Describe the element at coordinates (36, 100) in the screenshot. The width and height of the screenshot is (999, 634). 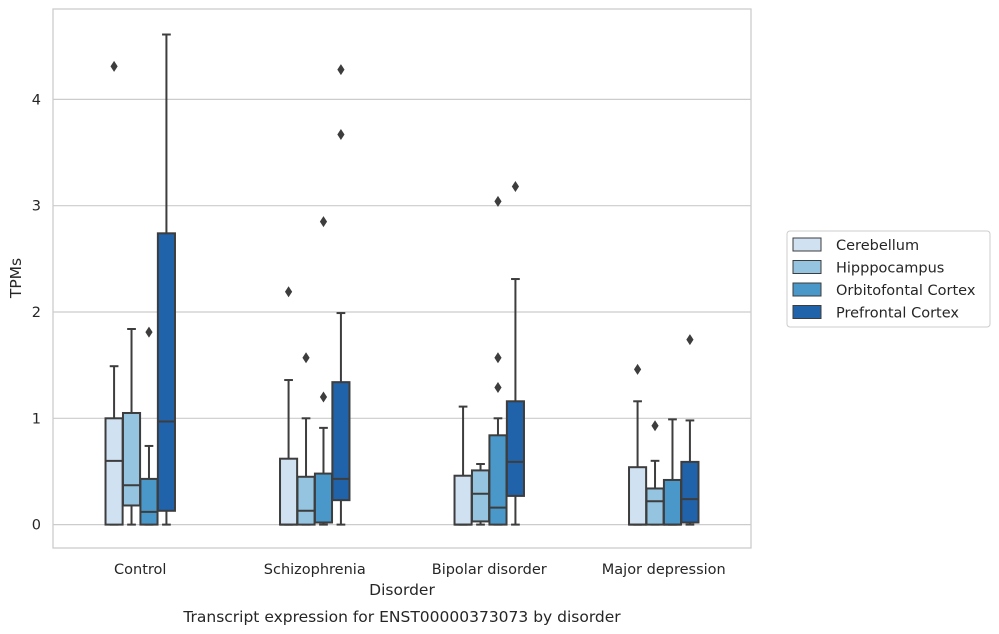
I see `y-tick-label: 4` at that location.